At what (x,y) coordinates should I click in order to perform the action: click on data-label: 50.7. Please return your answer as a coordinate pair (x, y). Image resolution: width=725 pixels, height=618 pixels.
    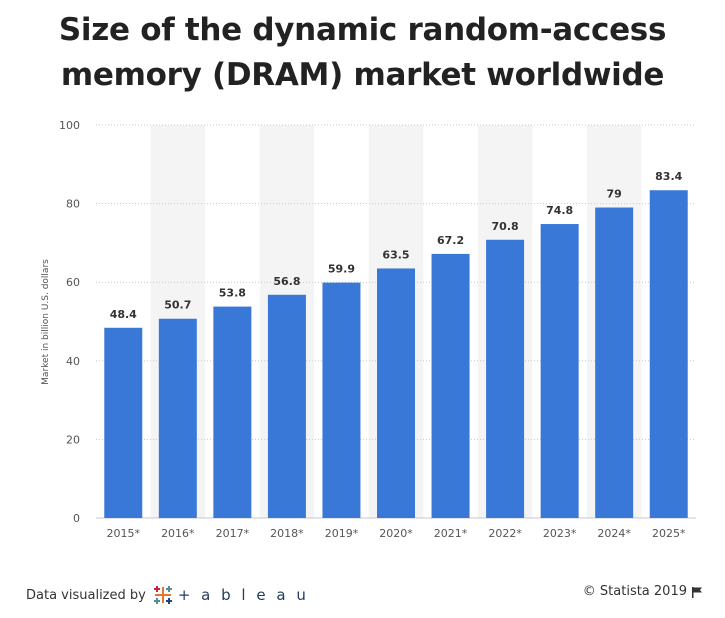
    Looking at the image, I should click on (177, 305).